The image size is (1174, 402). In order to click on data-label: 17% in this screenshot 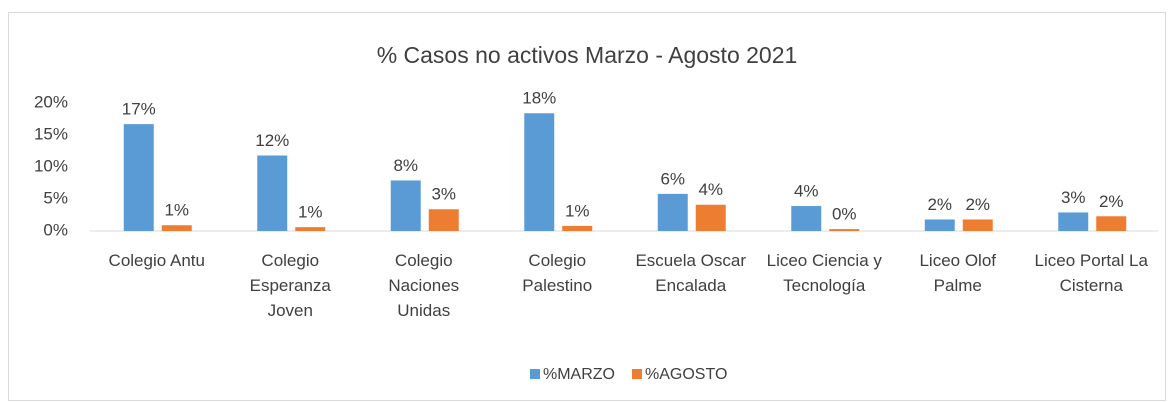, I will do `click(139, 109)`.